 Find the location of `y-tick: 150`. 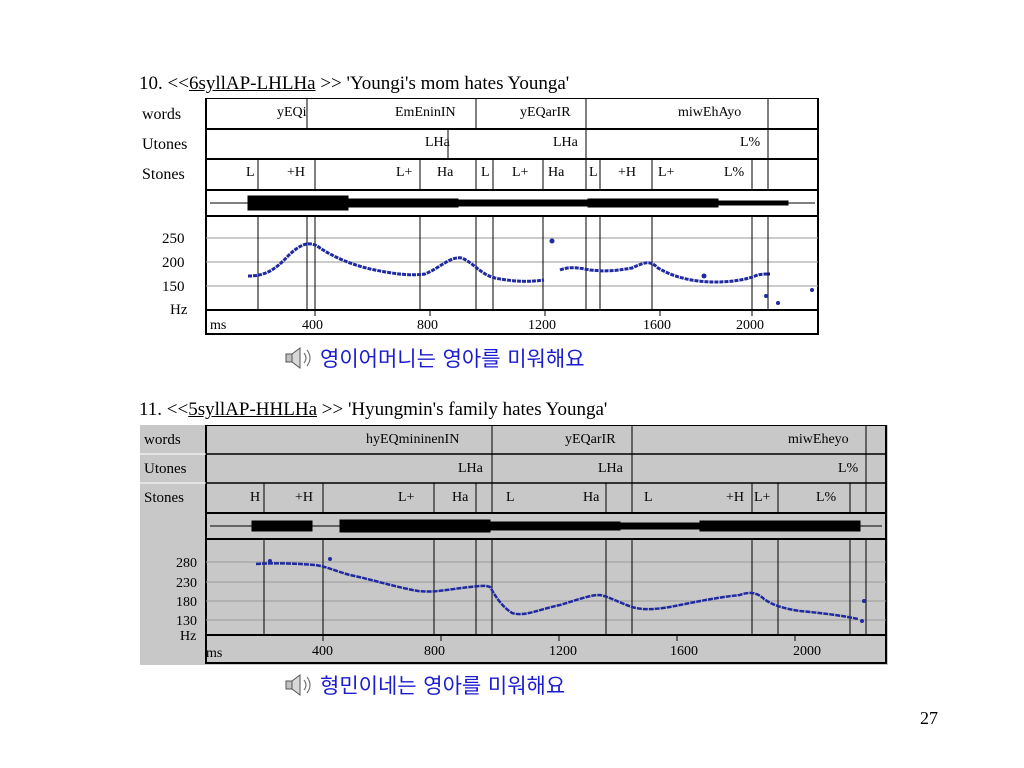

y-tick: 150 is located at coordinates (173, 287).